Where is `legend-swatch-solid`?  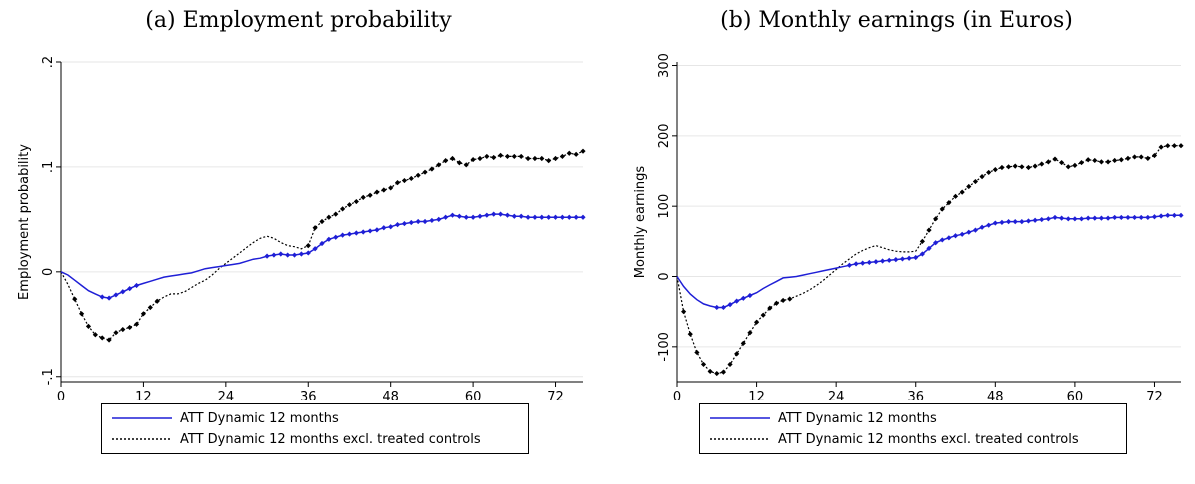 legend-swatch-solid is located at coordinates (142, 418).